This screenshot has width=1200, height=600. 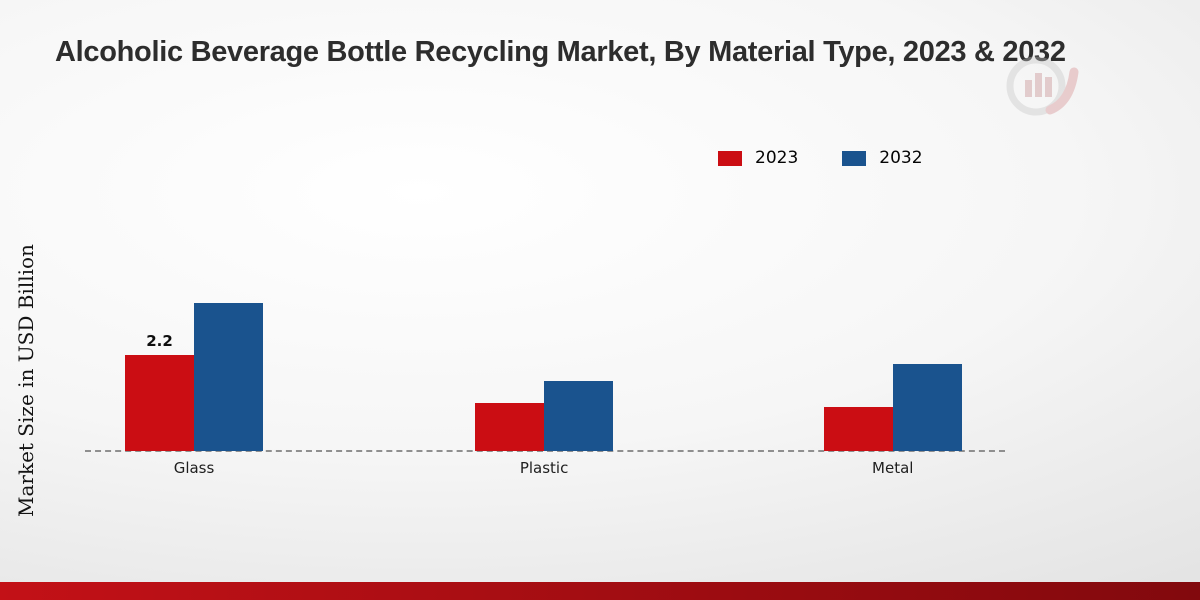 I want to click on bar-group-plastic, so click(x=544, y=416).